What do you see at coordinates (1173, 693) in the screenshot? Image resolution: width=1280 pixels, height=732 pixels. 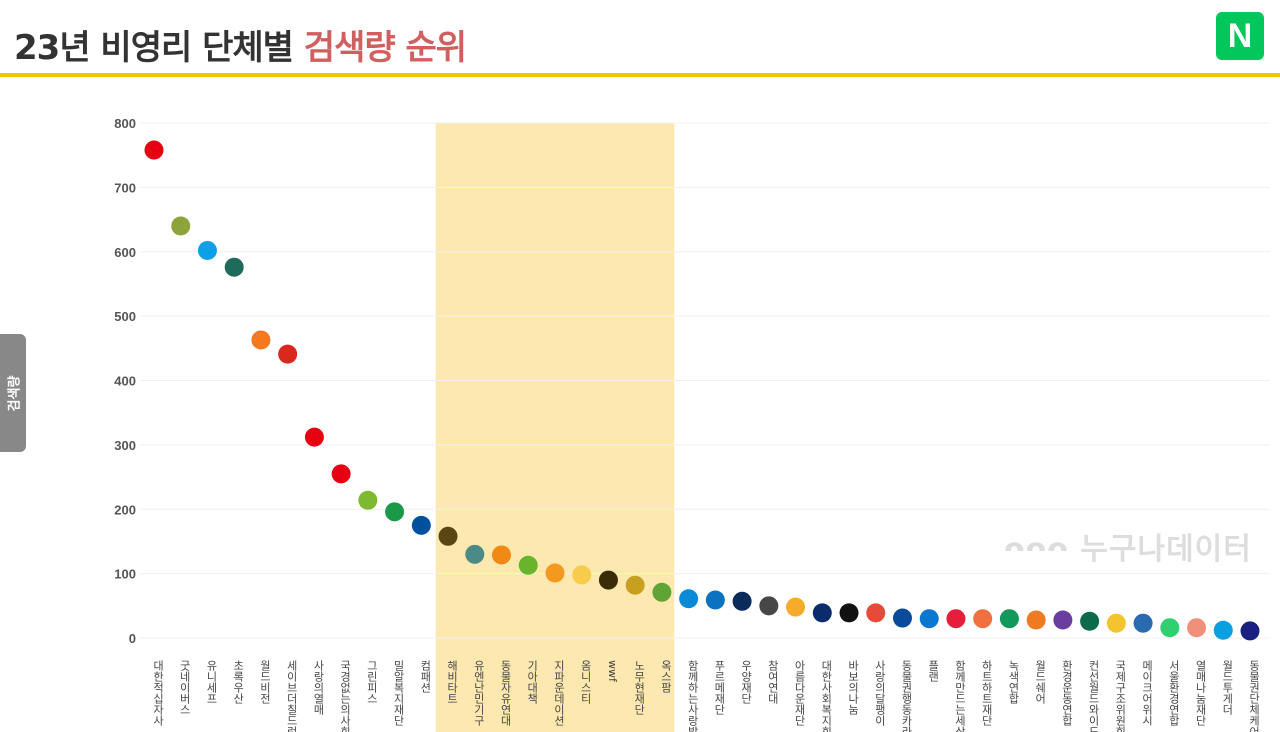 I see `x-tick-label: 서울환경연합` at bounding box center [1173, 693].